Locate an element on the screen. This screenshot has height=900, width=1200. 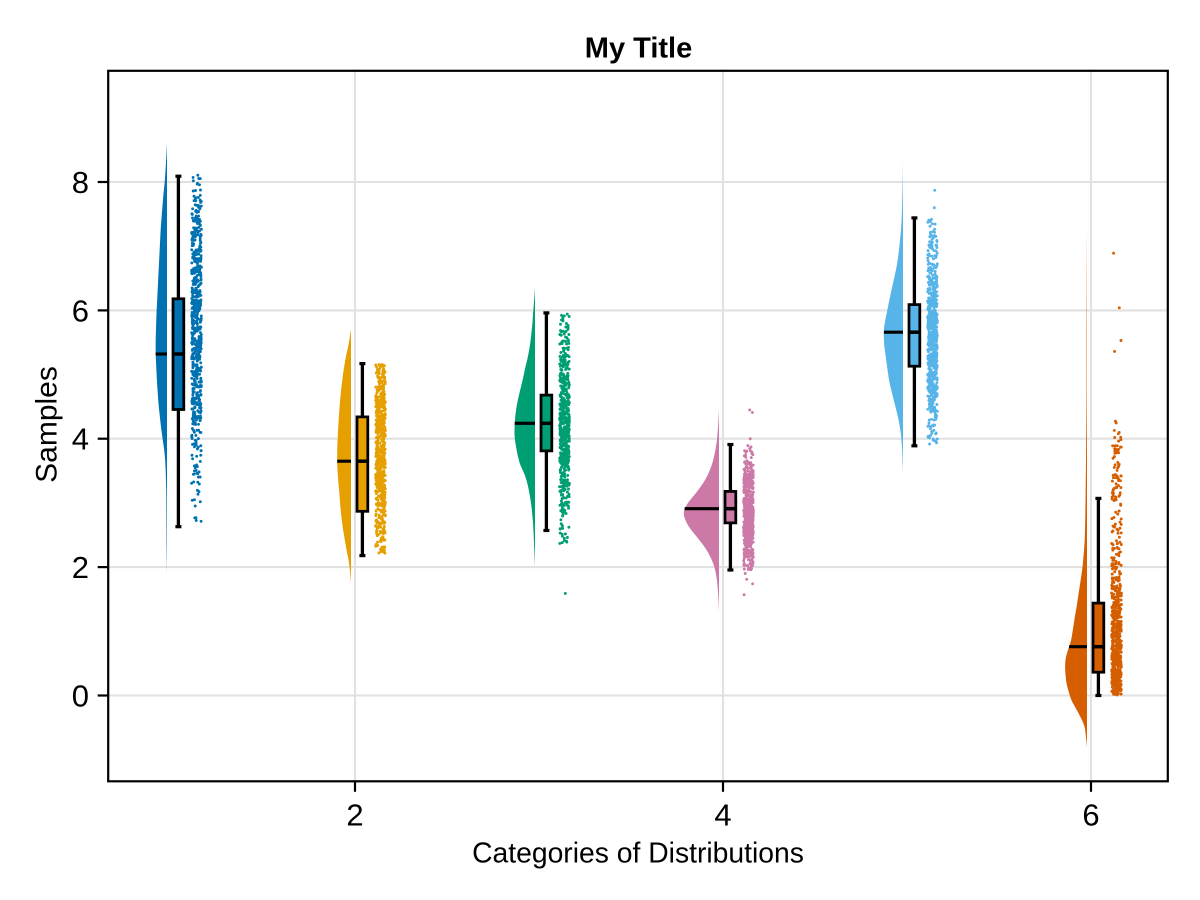
svg-text: Categories of Distributions is located at coordinates (638, 853).